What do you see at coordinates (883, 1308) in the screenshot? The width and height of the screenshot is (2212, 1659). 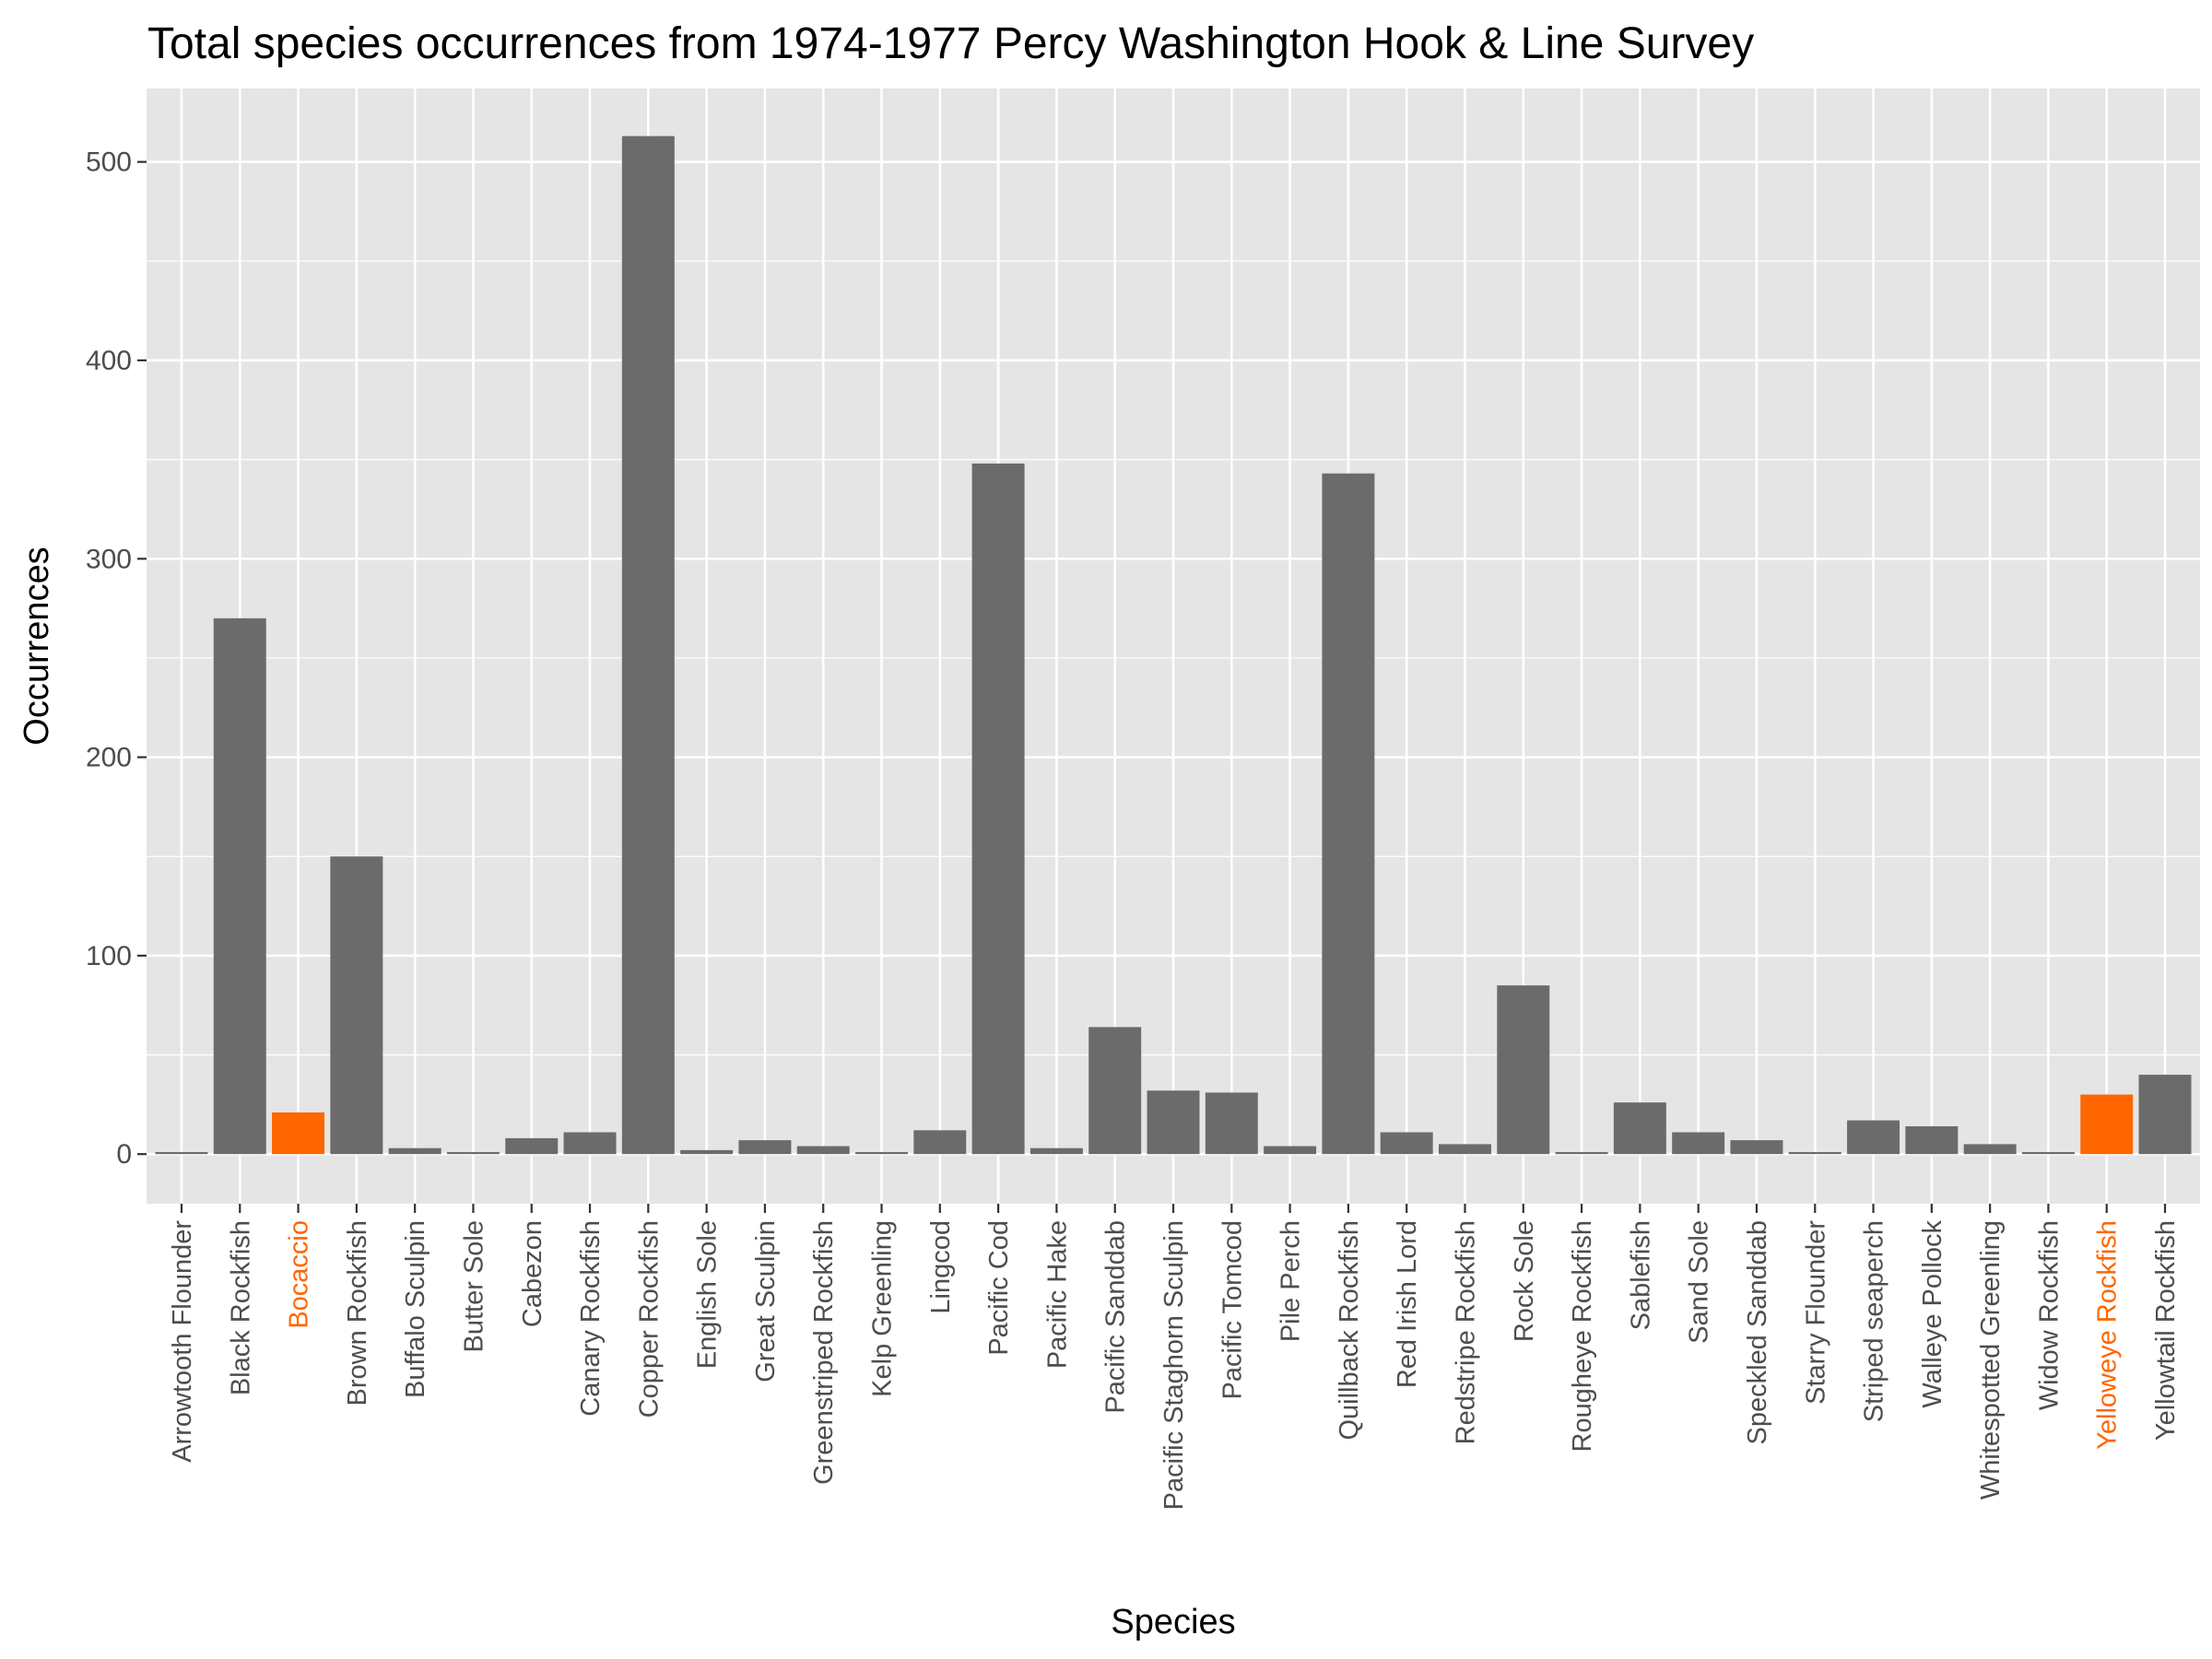 I see `x-tick-label: Kelp Greenling` at bounding box center [883, 1308].